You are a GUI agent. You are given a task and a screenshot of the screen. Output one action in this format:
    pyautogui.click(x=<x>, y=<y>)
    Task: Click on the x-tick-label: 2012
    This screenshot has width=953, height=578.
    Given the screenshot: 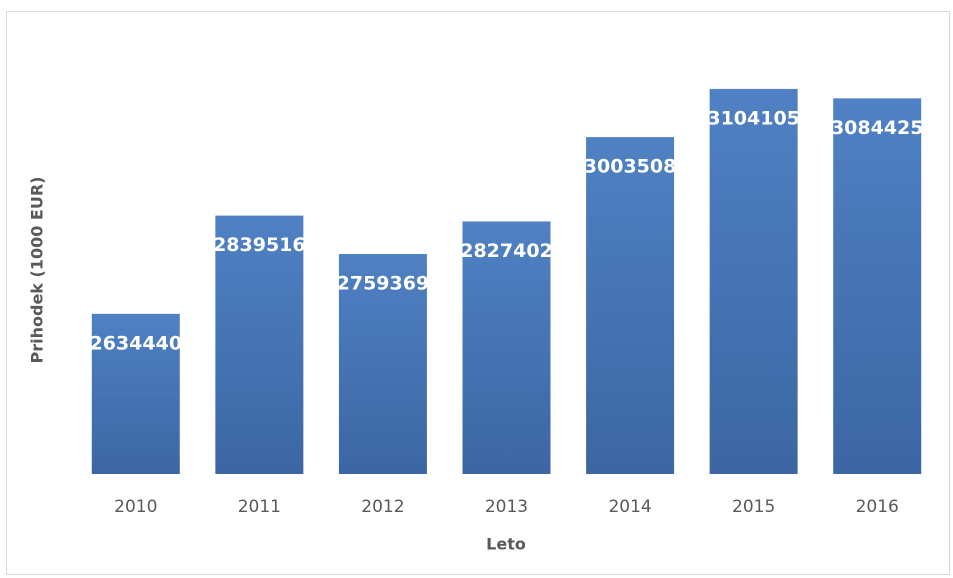 What is the action you would take?
    pyautogui.click(x=382, y=507)
    